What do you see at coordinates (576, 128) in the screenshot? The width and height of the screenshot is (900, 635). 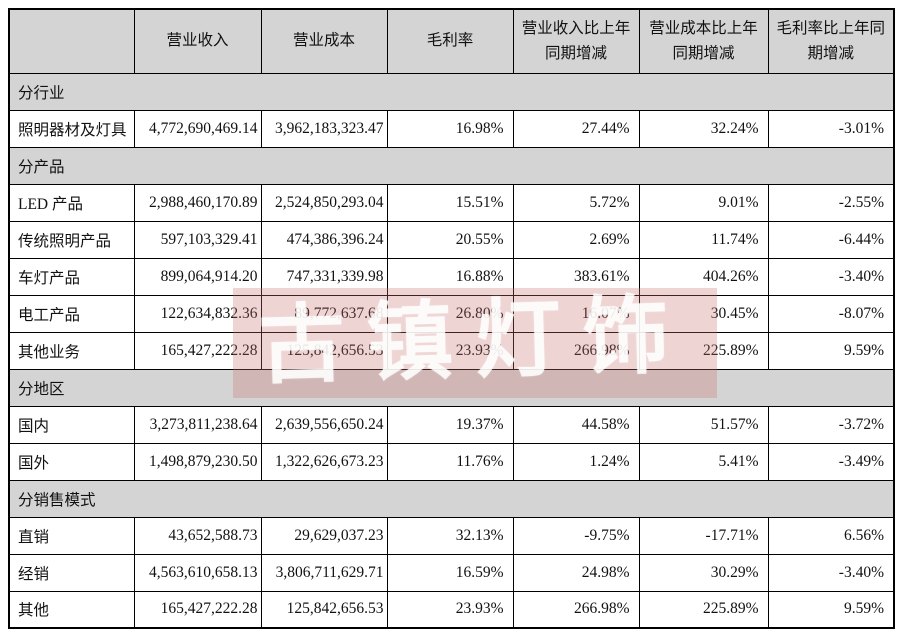 I see `cell-value: 27.44%` at bounding box center [576, 128].